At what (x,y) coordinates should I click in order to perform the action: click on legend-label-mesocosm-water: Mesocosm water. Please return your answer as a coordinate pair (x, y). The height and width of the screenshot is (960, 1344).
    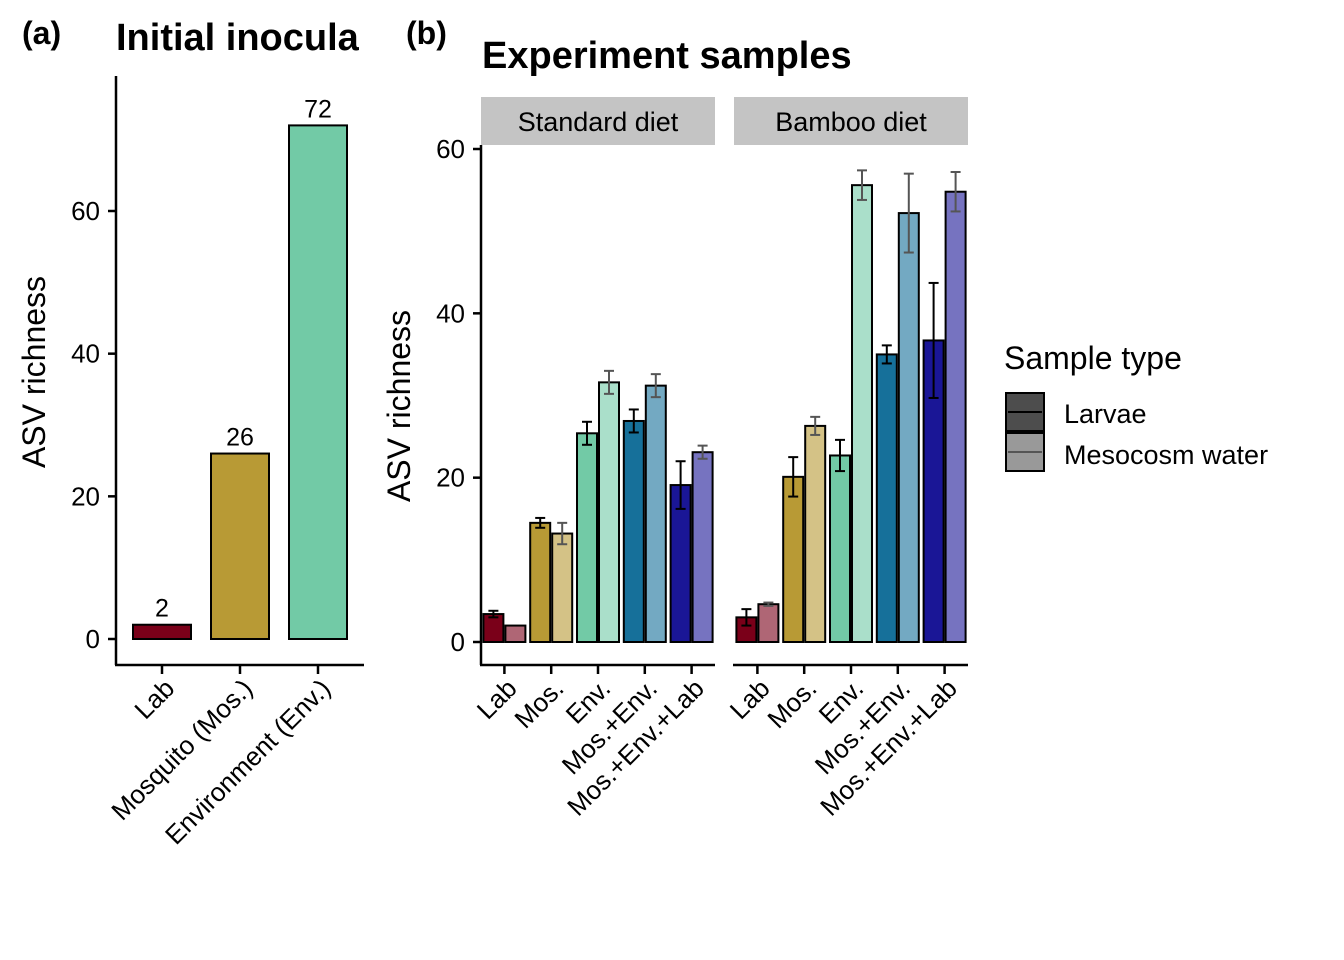
    Looking at the image, I should click on (1166, 455).